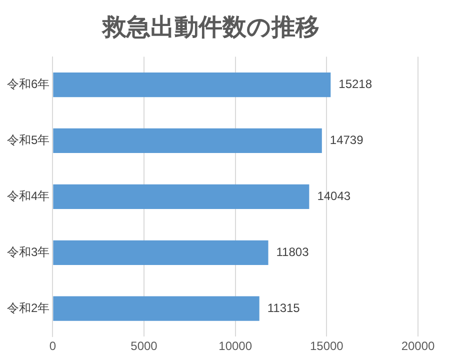 The height and width of the screenshot is (363, 458). I want to click on y-tick-label: 令和3年, so click(28, 251).